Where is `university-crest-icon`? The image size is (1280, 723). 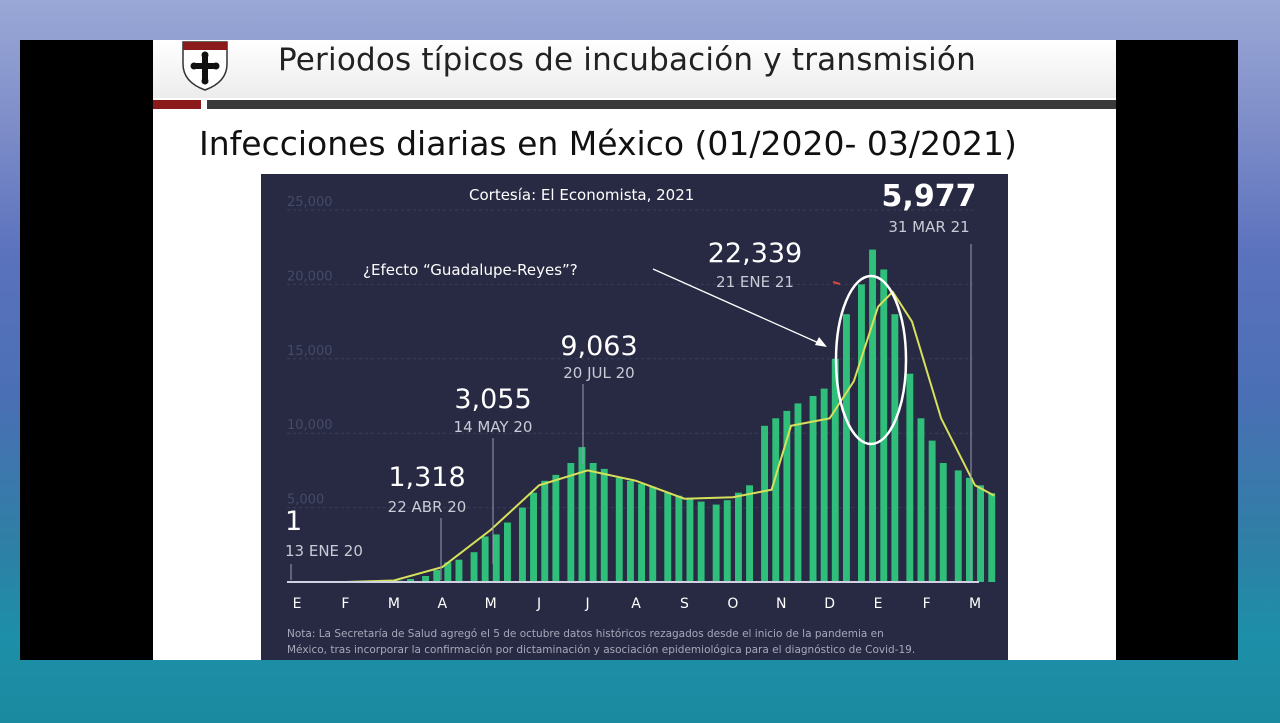 university-crest-icon is located at coordinates (205, 66).